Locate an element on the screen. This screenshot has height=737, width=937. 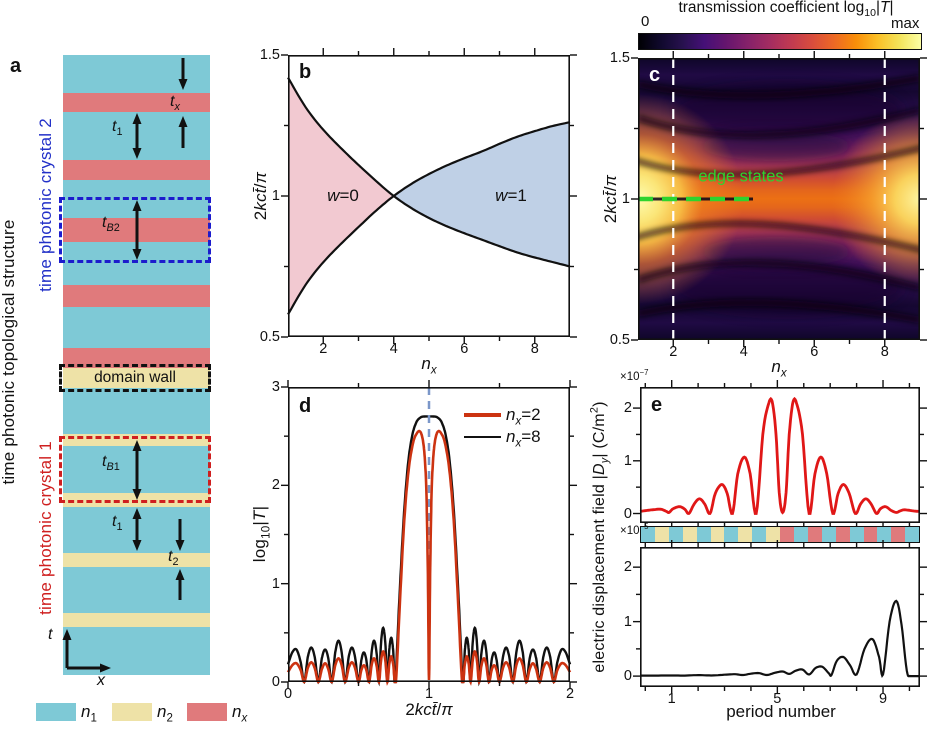
n1-label: n1 is located at coordinates (89, 713).